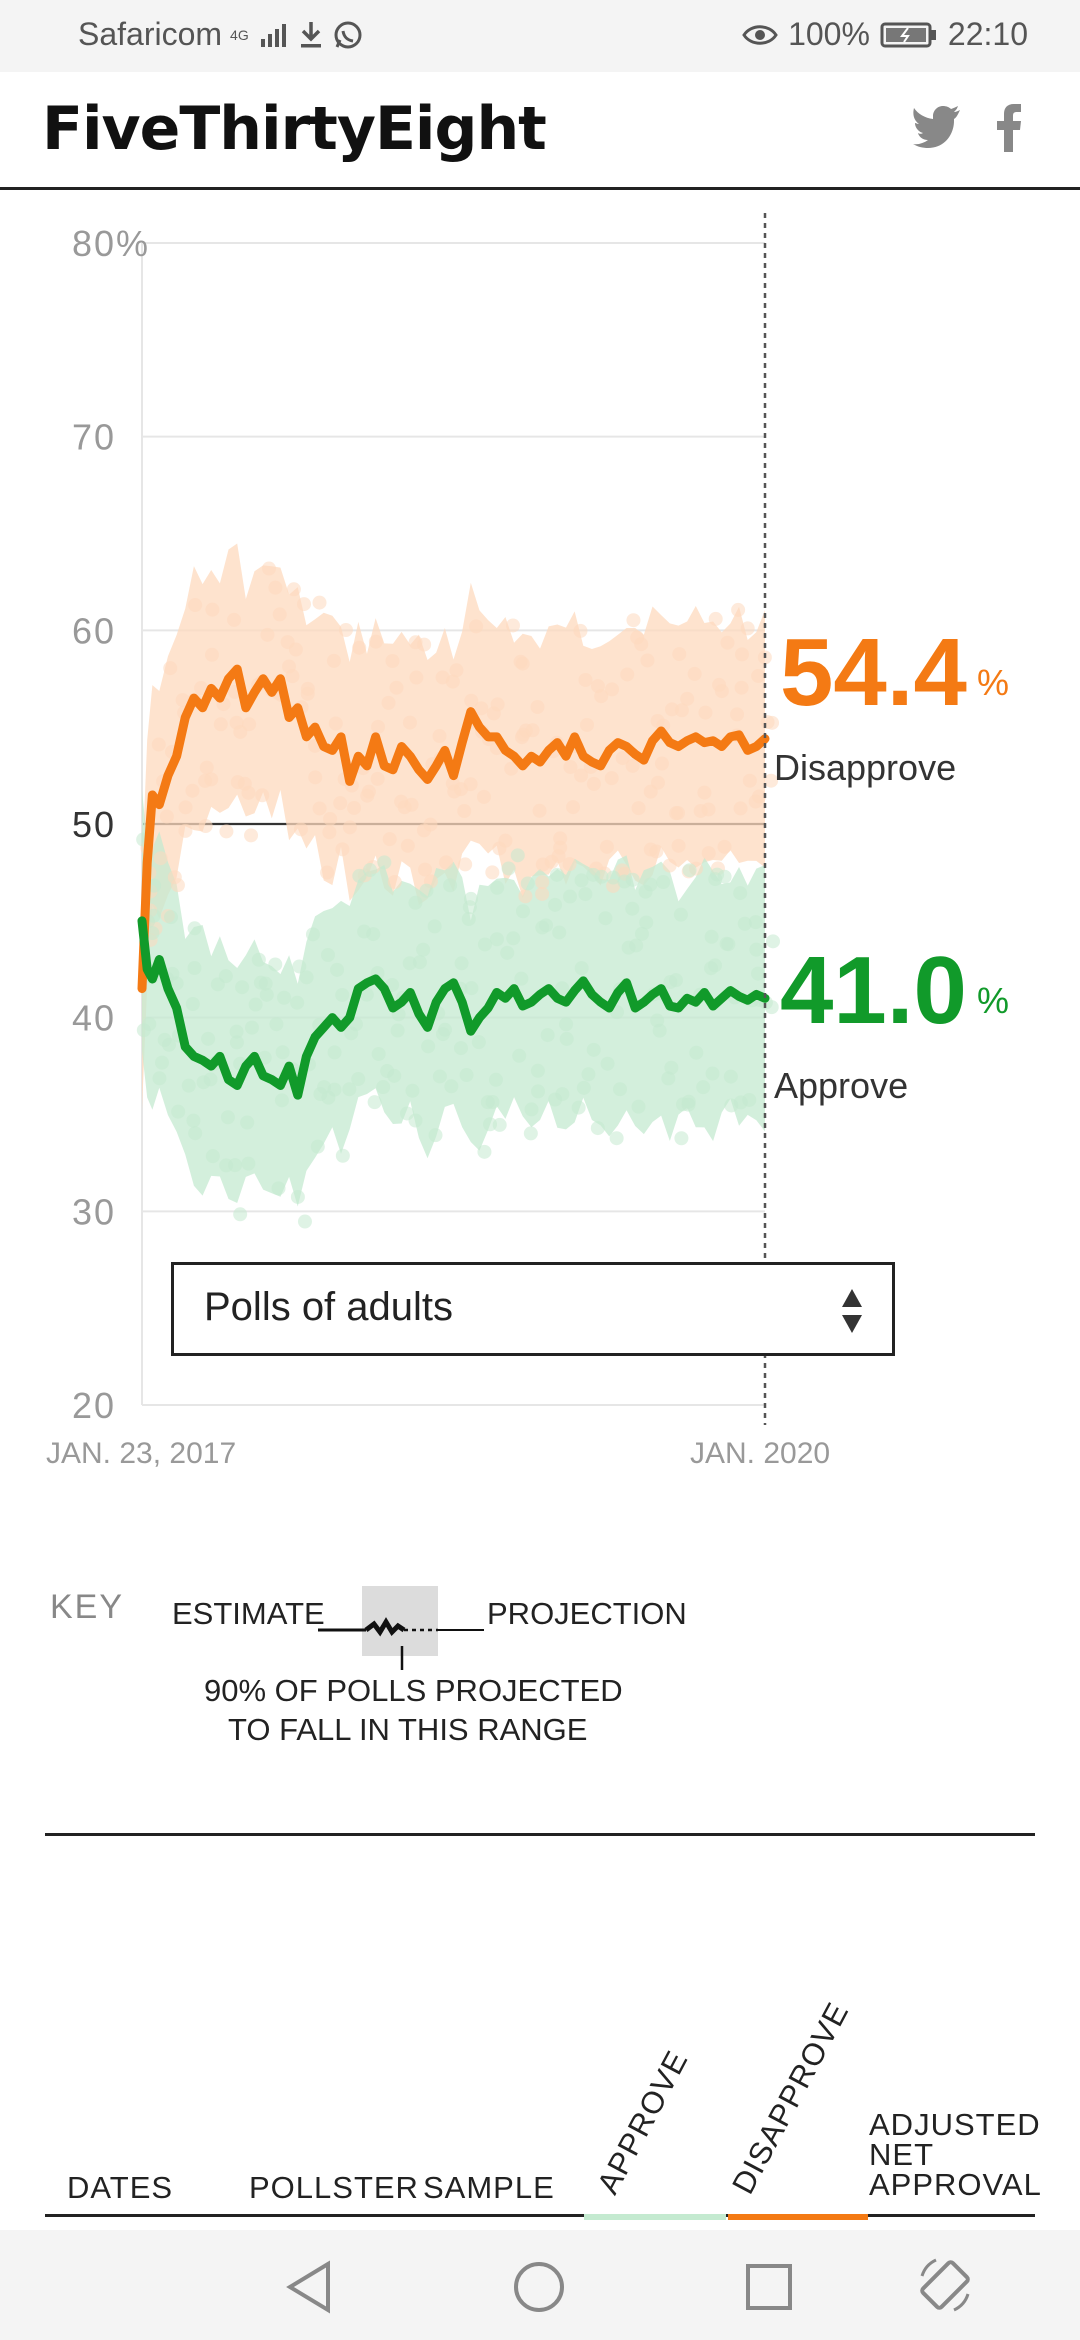 The image size is (1080, 2340). Describe the element at coordinates (334, 2187) in the screenshot. I see `col-pollster: POLLSTER` at that location.